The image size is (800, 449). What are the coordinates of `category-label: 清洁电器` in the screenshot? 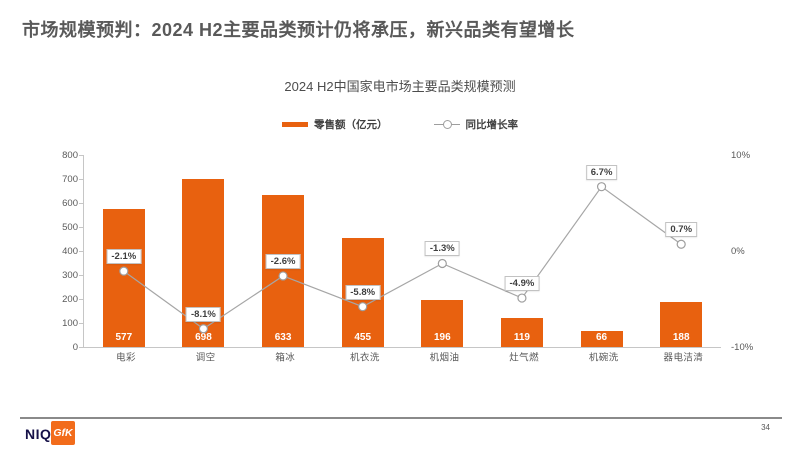 It's located at (682, 357).